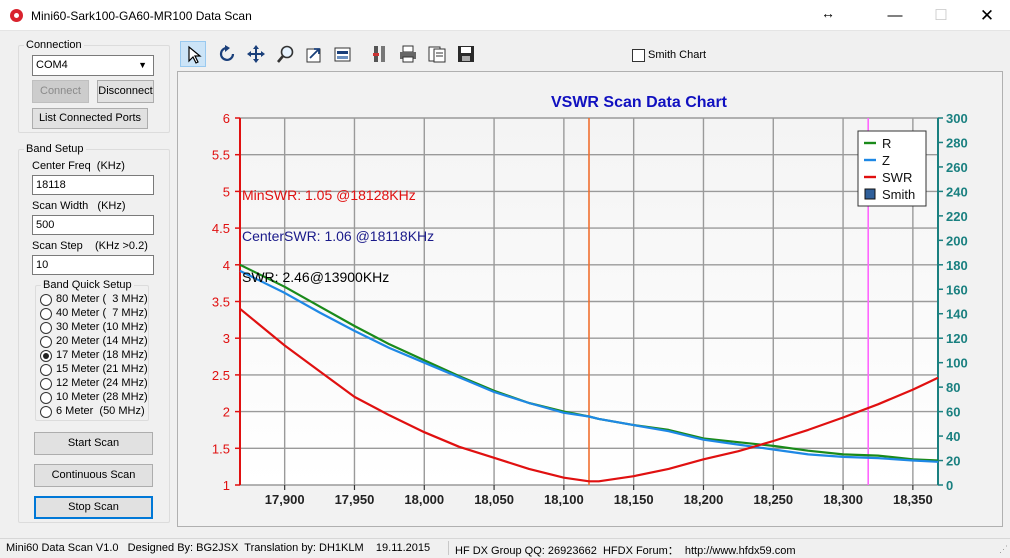 This screenshot has width=1010, height=558. What do you see at coordinates (886, 143) in the screenshot?
I see `legend-label: R` at bounding box center [886, 143].